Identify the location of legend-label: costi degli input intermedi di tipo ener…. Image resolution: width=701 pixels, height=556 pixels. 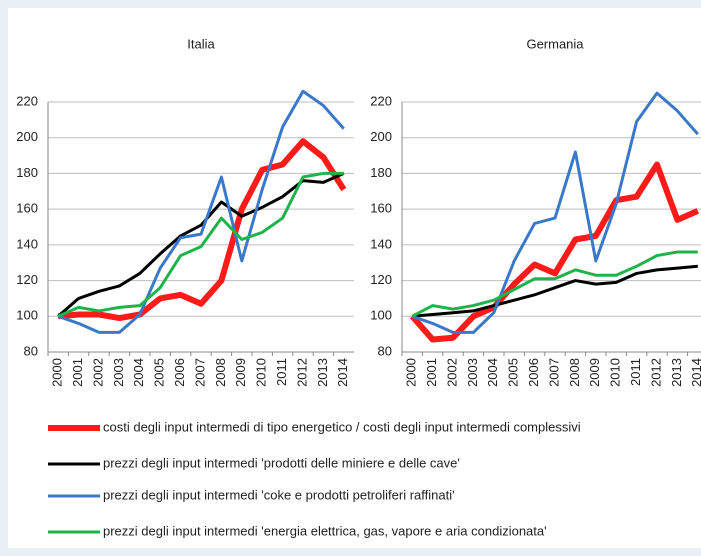
(342, 426).